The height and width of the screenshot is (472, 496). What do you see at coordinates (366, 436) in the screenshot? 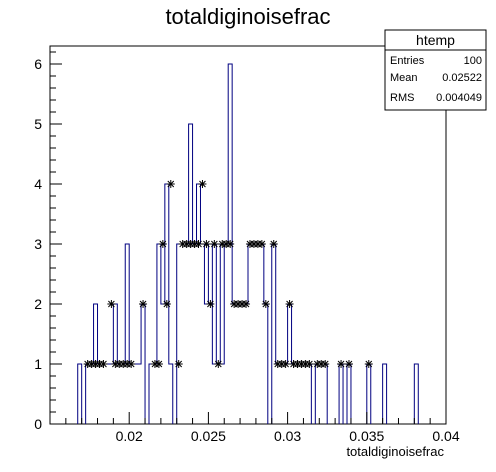
I see `x-tick-label: 0.035` at bounding box center [366, 436].